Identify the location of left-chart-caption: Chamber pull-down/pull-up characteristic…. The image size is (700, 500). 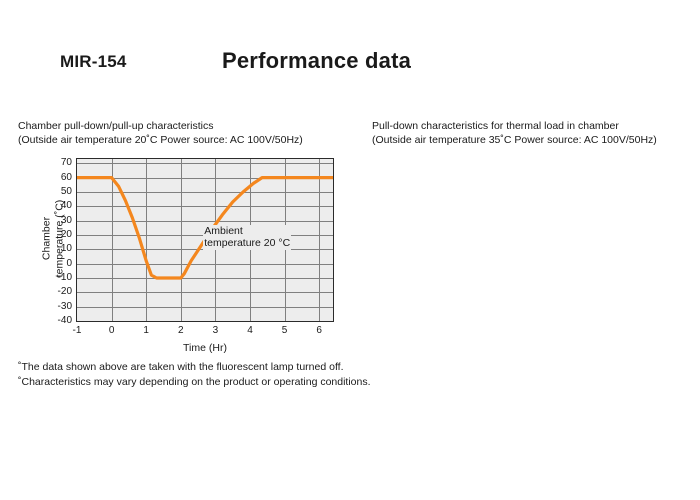
(160, 133).